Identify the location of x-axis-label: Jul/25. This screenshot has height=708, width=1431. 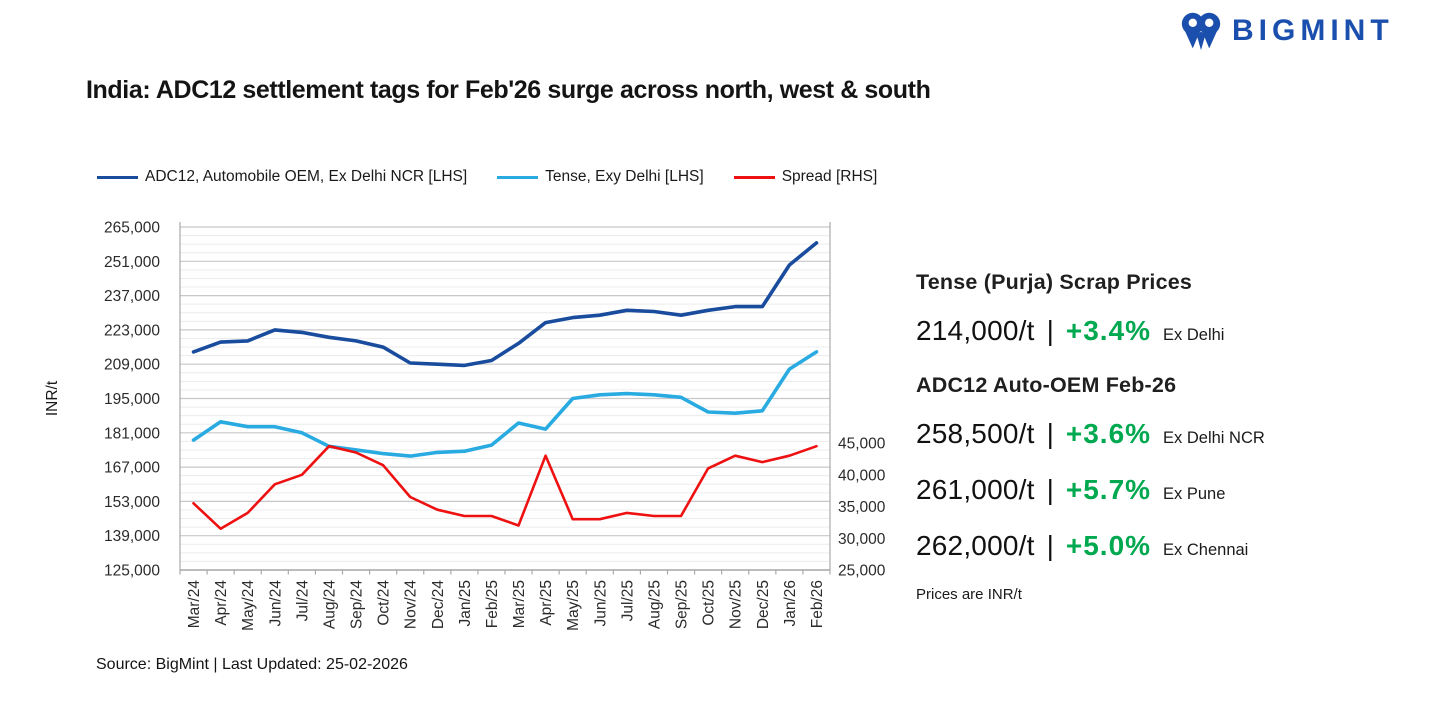
(627, 600).